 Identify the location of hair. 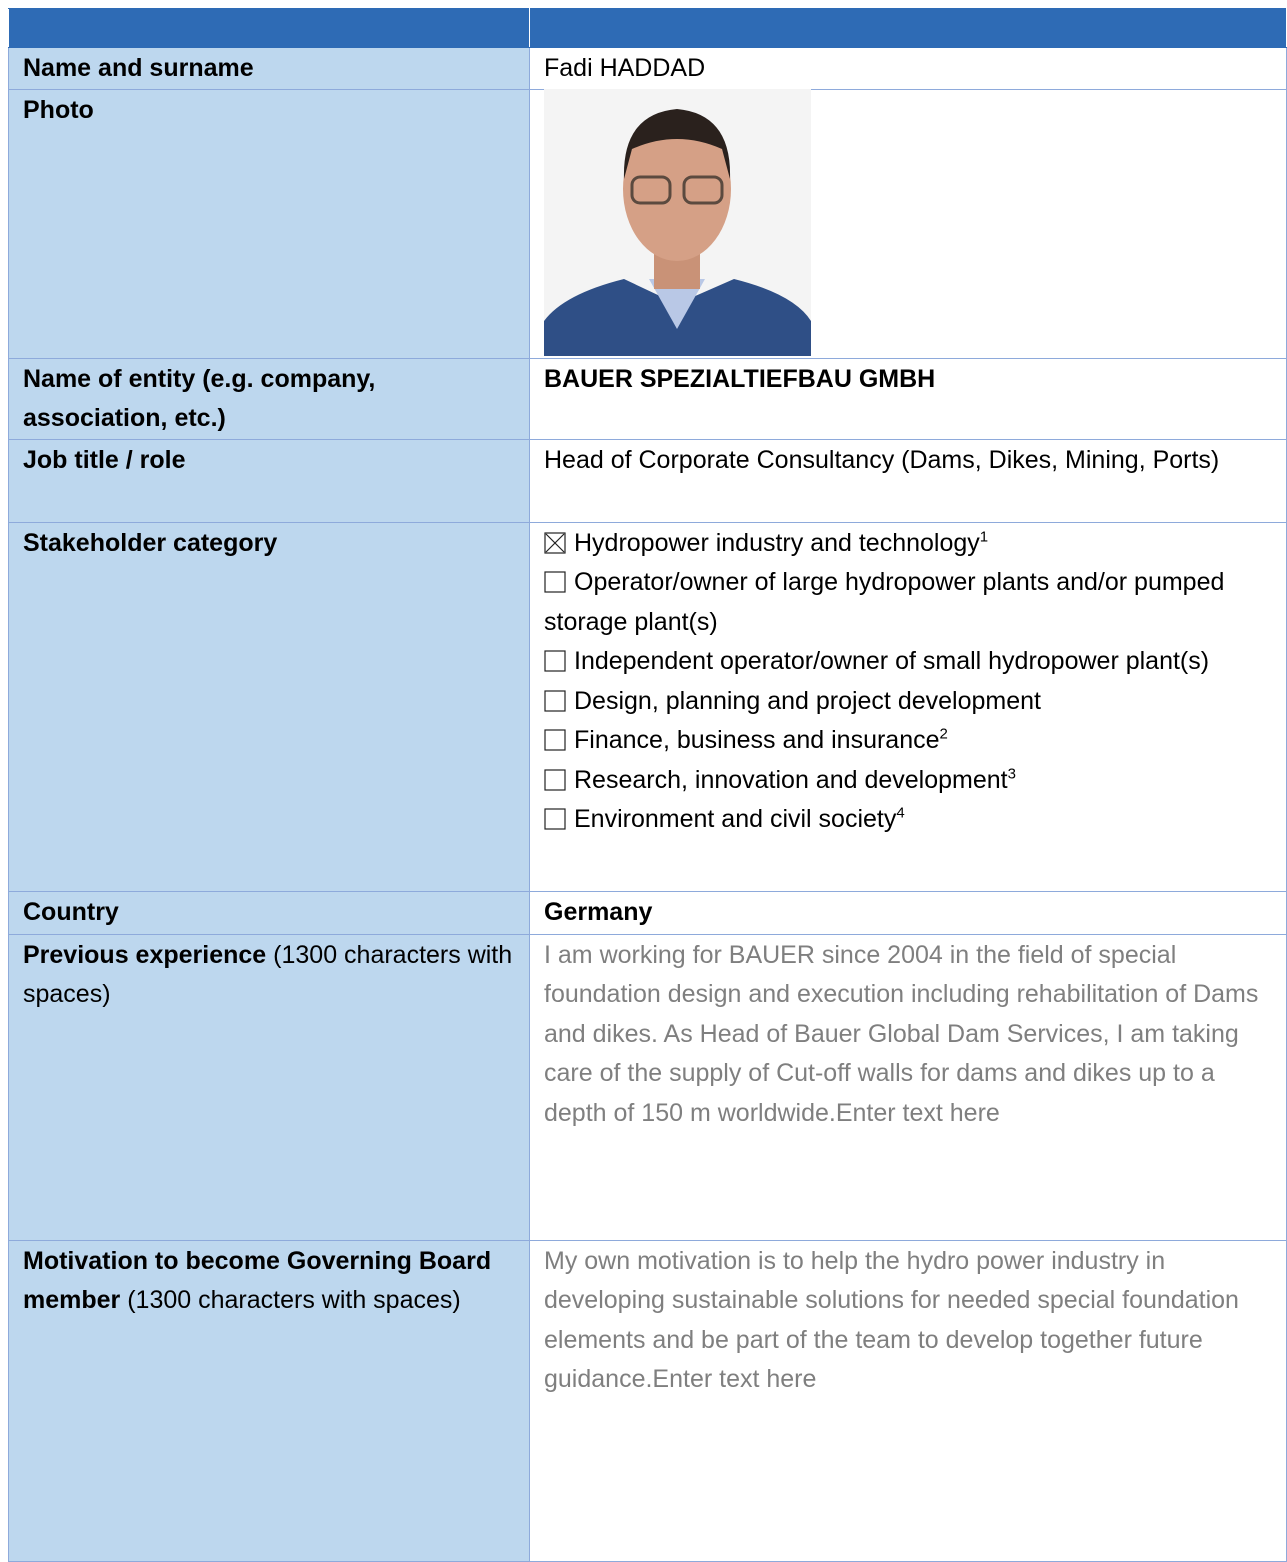
(677, 143).